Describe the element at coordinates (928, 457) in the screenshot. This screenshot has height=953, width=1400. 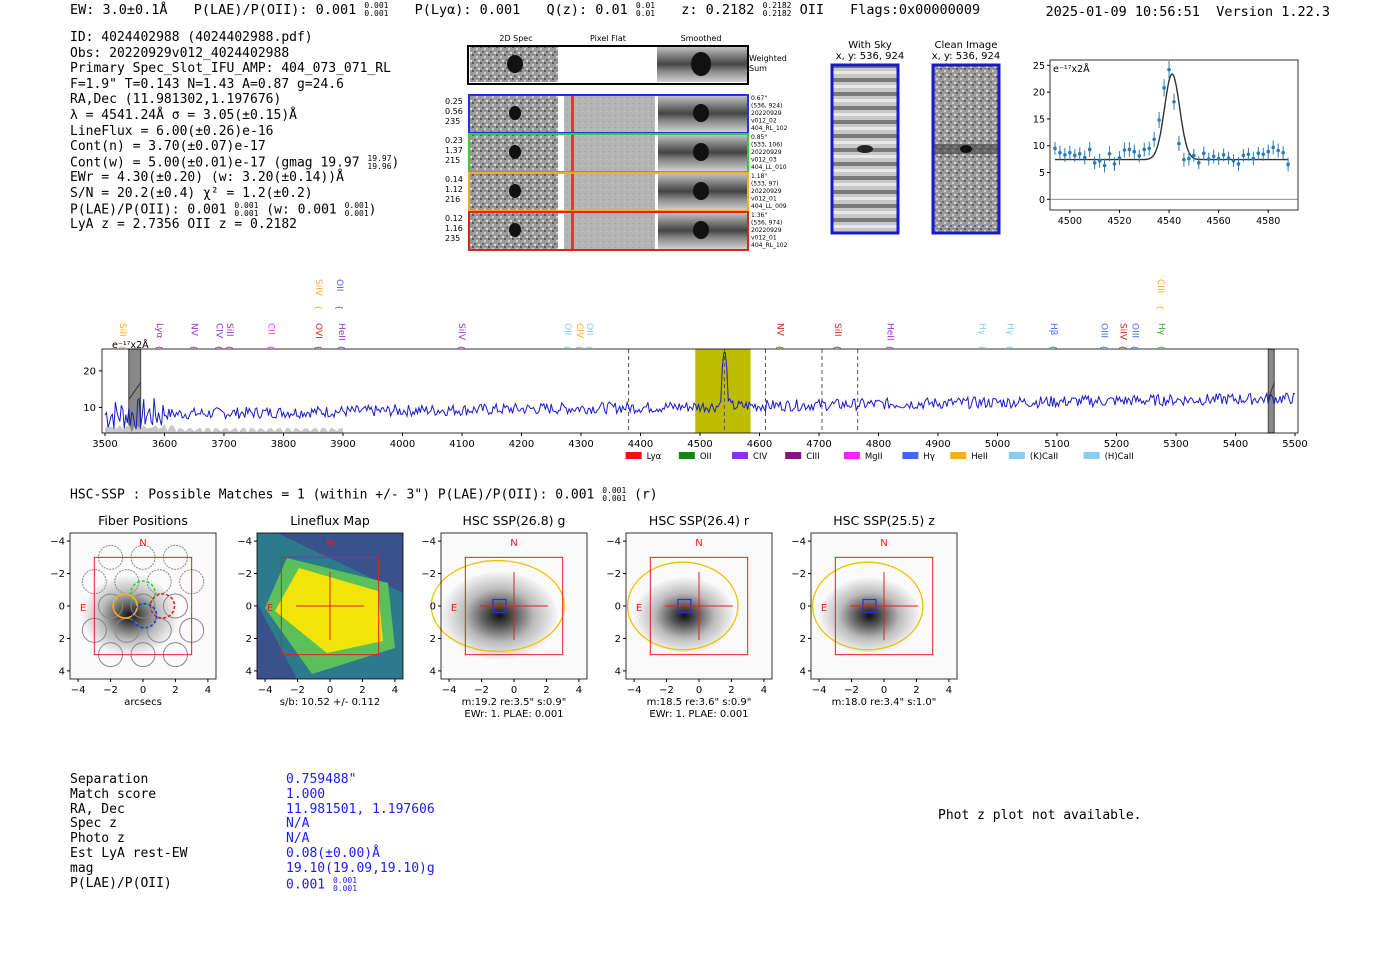
I see `legend-label: Hγ` at that location.